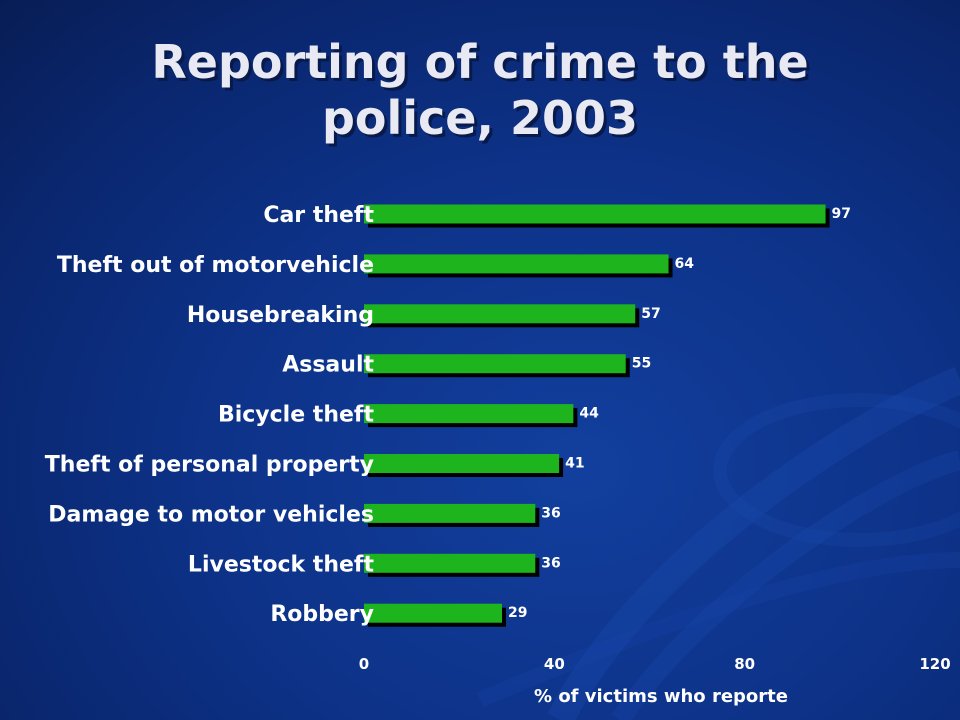 The image size is (960, 720). Describe the element at coordinates (574, 464) in the screenshot. I see `data-label: 41` at that location.